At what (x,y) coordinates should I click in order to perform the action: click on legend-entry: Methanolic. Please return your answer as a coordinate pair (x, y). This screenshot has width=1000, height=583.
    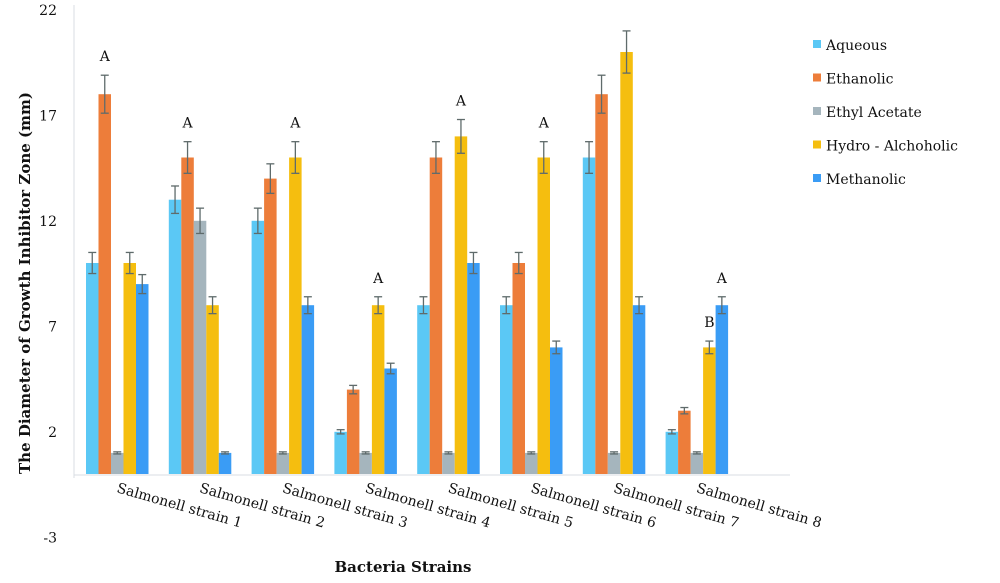
    Looking at the image, I should click on (866, 180).